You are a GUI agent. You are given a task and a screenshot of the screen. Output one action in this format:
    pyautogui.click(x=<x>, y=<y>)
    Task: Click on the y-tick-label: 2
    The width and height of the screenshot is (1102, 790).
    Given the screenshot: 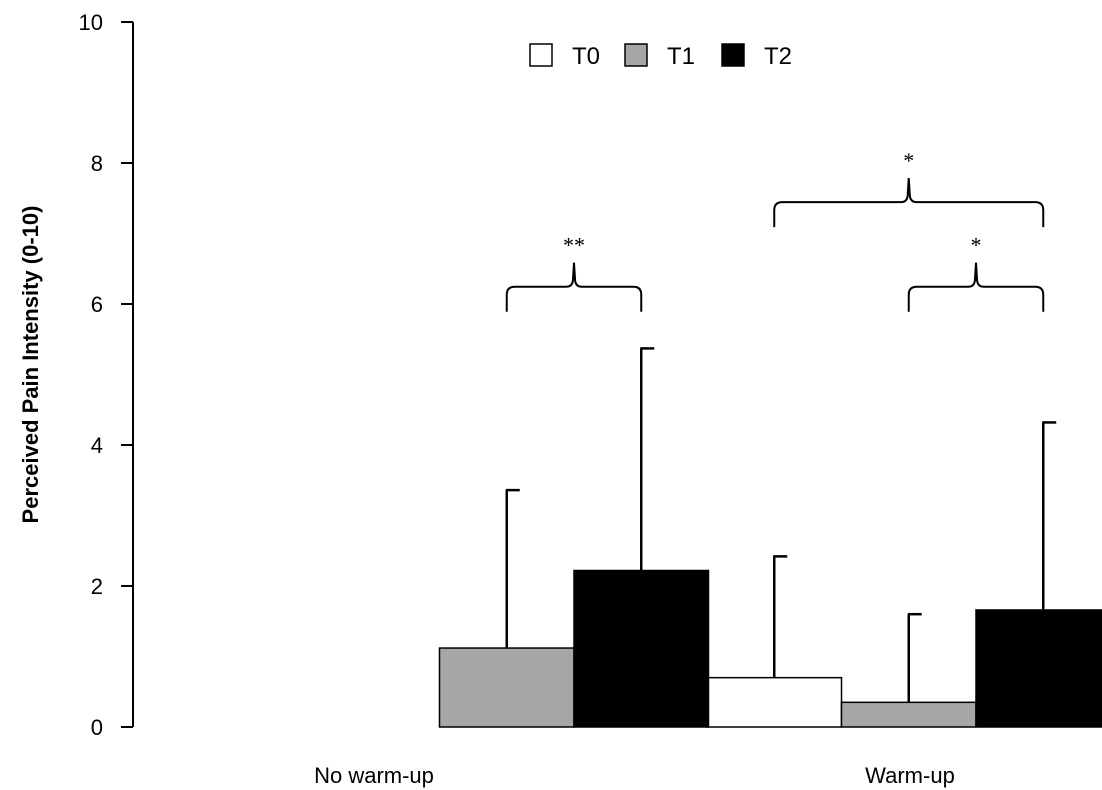 What is the action you would take?
    pyautogui.click(x=97, y=586)
    